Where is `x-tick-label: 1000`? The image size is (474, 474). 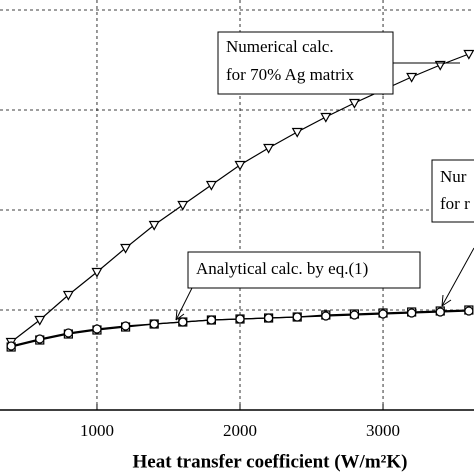 x-tick-label: 1000 is located at coordinates (97, 430).